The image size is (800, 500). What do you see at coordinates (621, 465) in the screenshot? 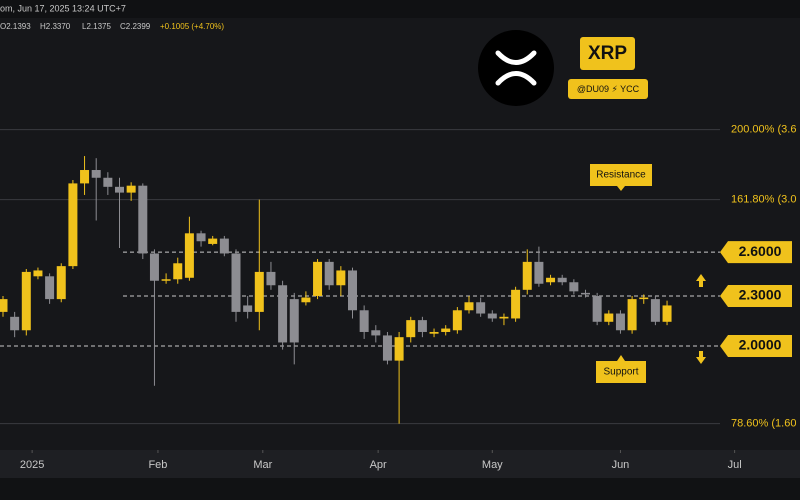
I see `x-tick-label: Jun` at bounding box center [621, 465].